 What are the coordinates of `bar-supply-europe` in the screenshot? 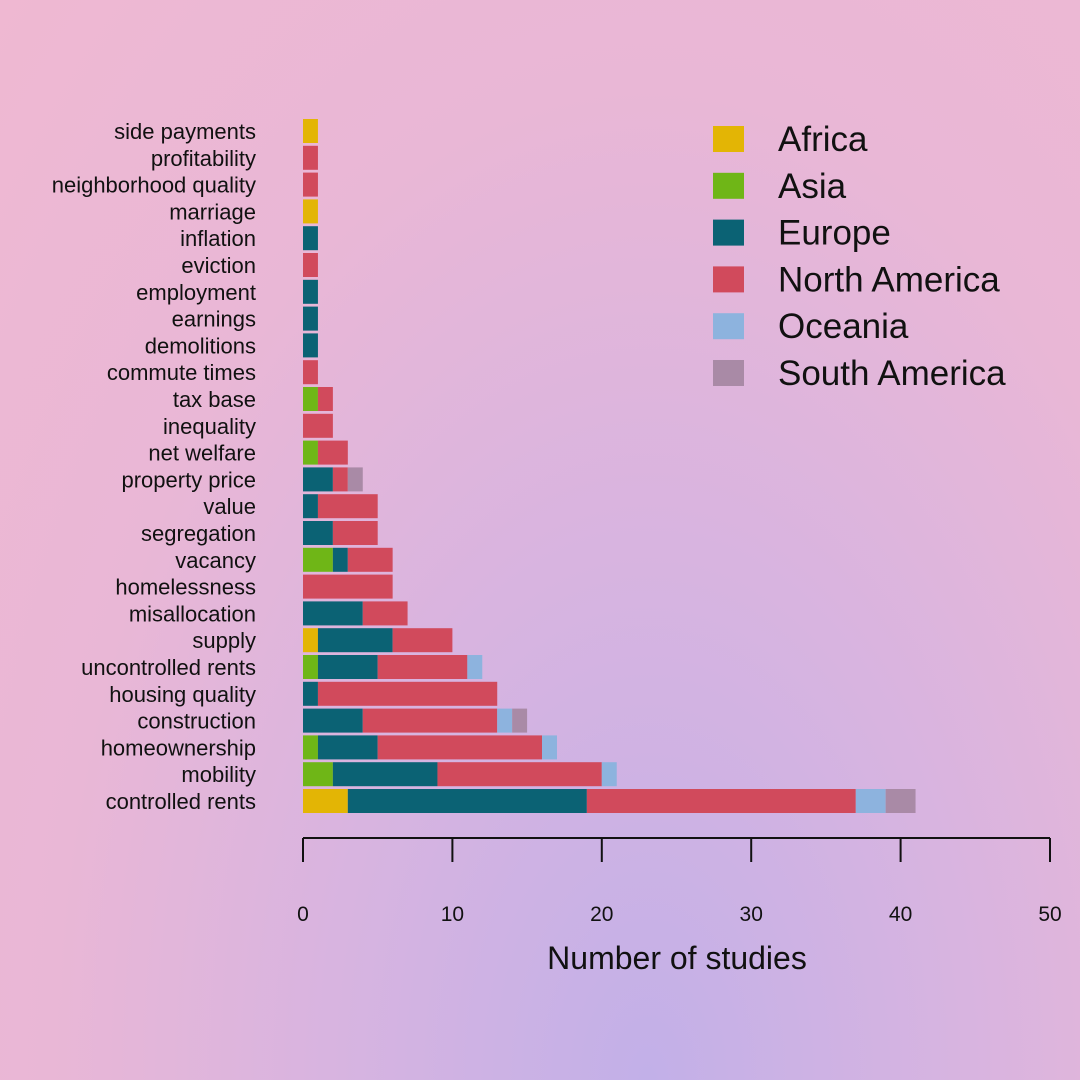 It's located at (355, 640).